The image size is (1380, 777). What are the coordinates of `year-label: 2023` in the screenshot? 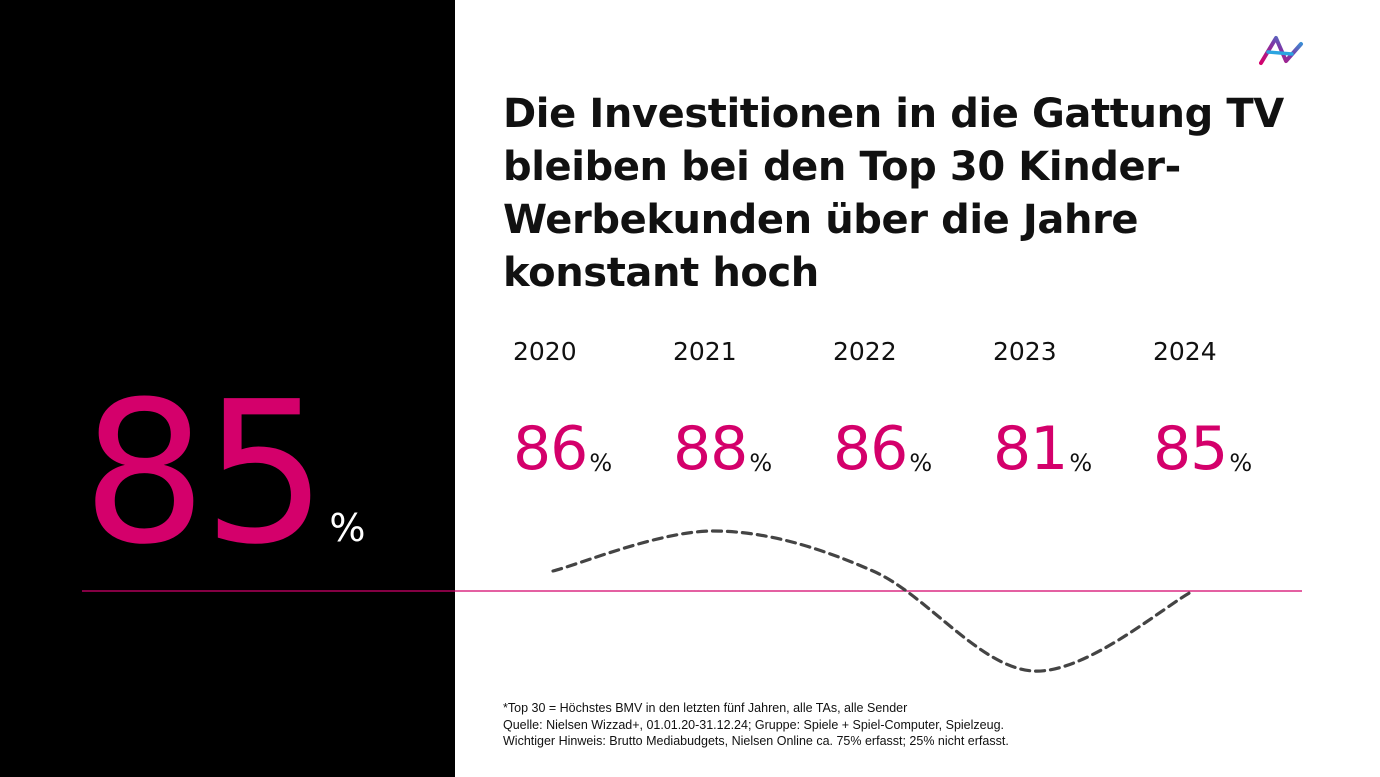 It's located at (1025, 351).